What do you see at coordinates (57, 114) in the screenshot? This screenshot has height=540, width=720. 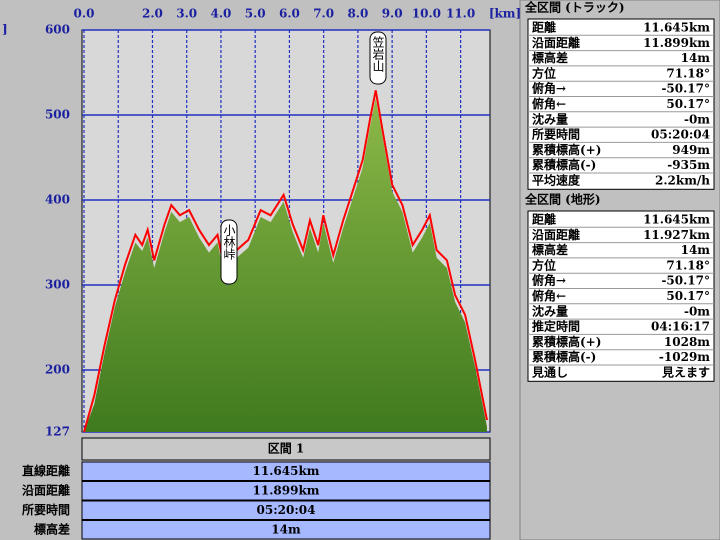 I see `y-tick-label: 500` at bounding box center [57, 114].